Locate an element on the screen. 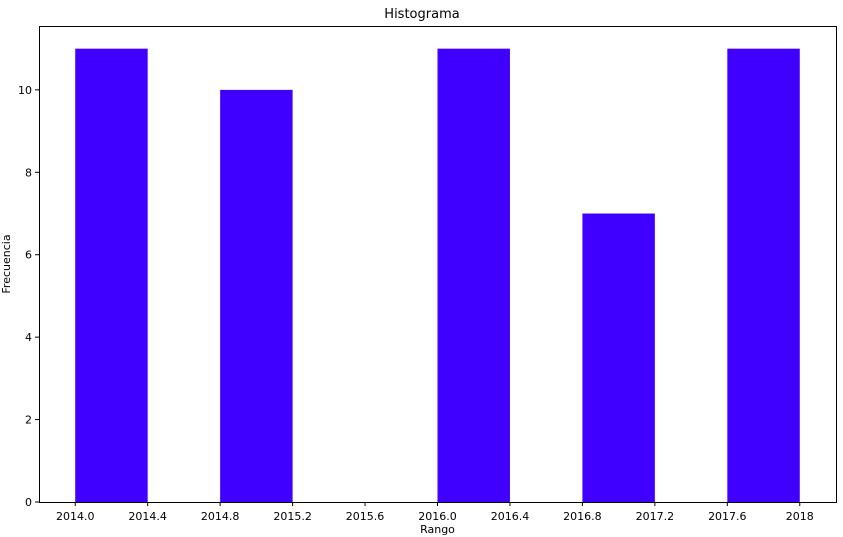  chart-title: Histograma is located at coordinates (421, 14).